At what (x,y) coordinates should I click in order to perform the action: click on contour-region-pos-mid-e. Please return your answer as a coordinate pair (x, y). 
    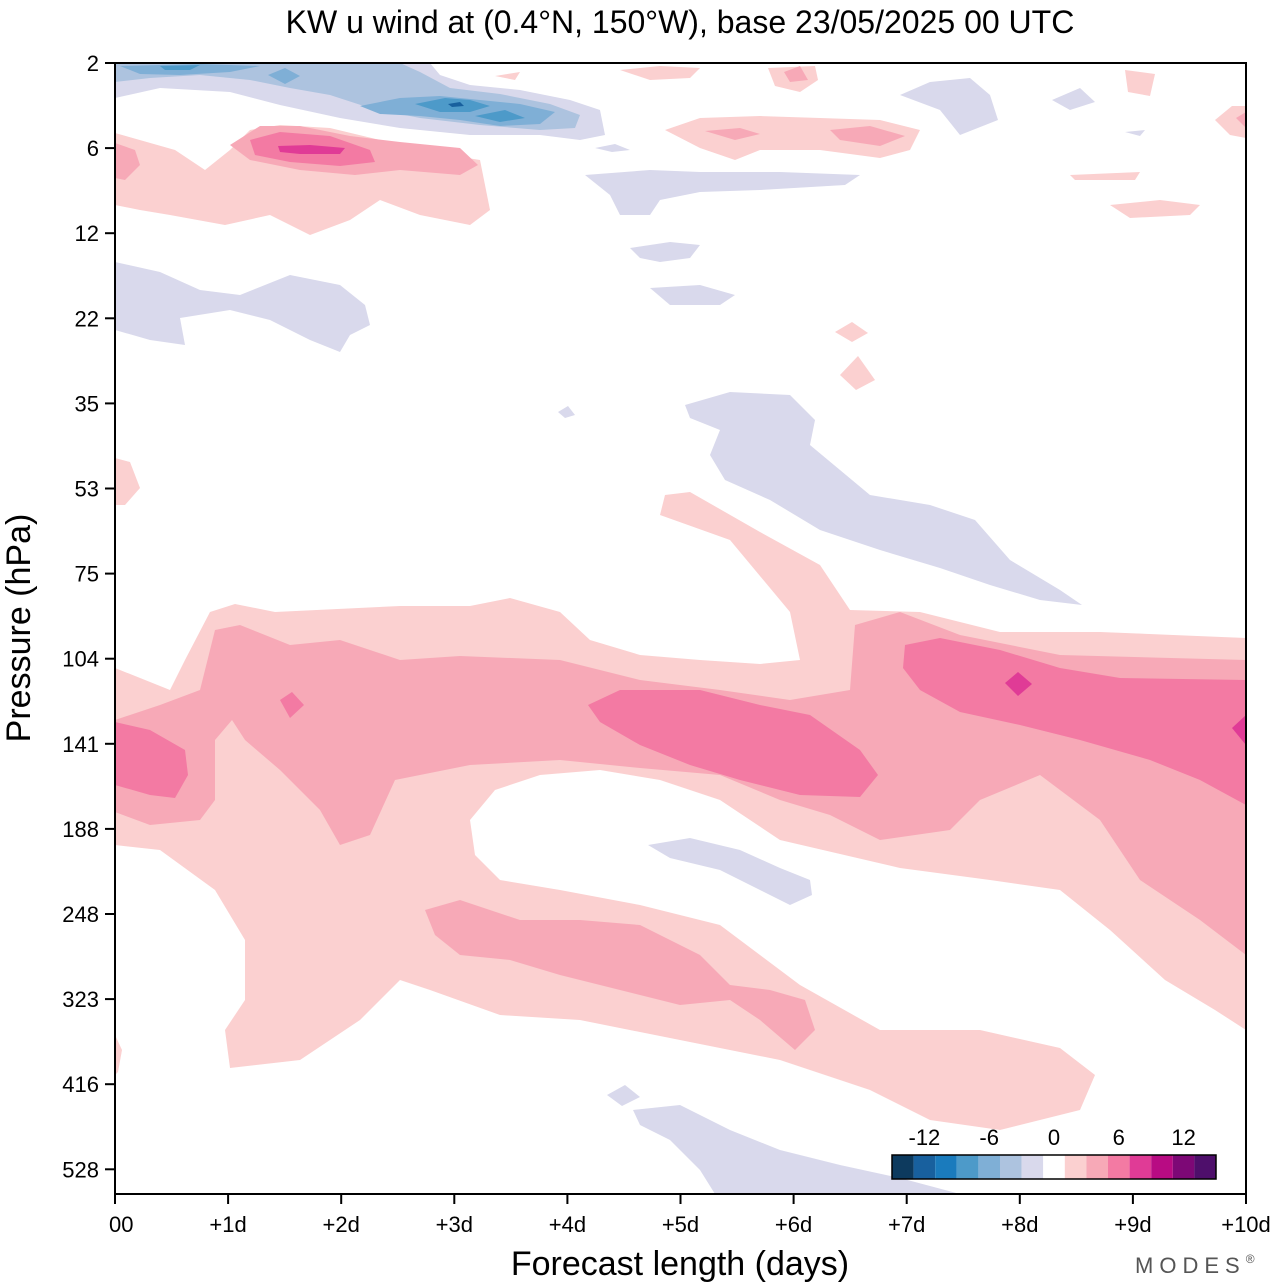
    Looking at the image, I should click on (732, 134).